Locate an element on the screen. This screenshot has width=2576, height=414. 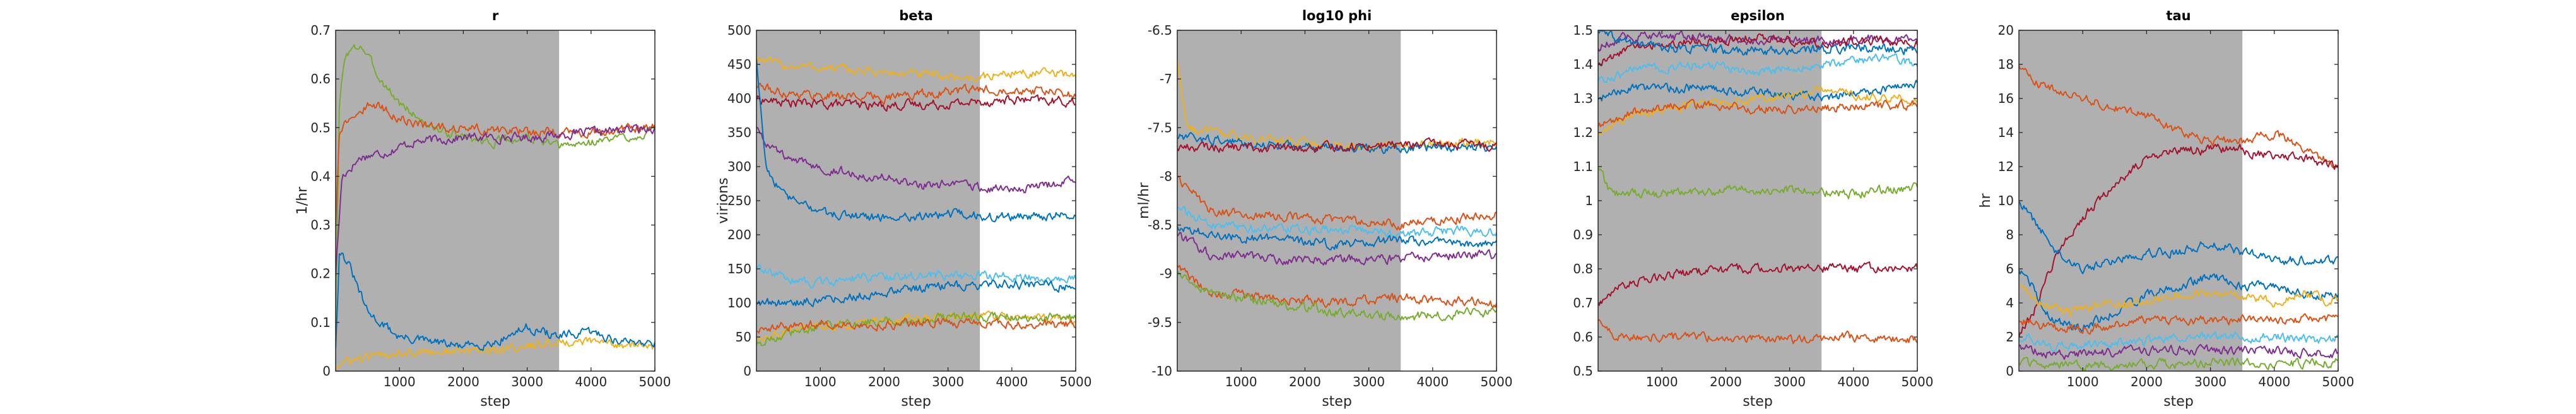
y-tick-label: -8 is located at coordinates (1166, 176).